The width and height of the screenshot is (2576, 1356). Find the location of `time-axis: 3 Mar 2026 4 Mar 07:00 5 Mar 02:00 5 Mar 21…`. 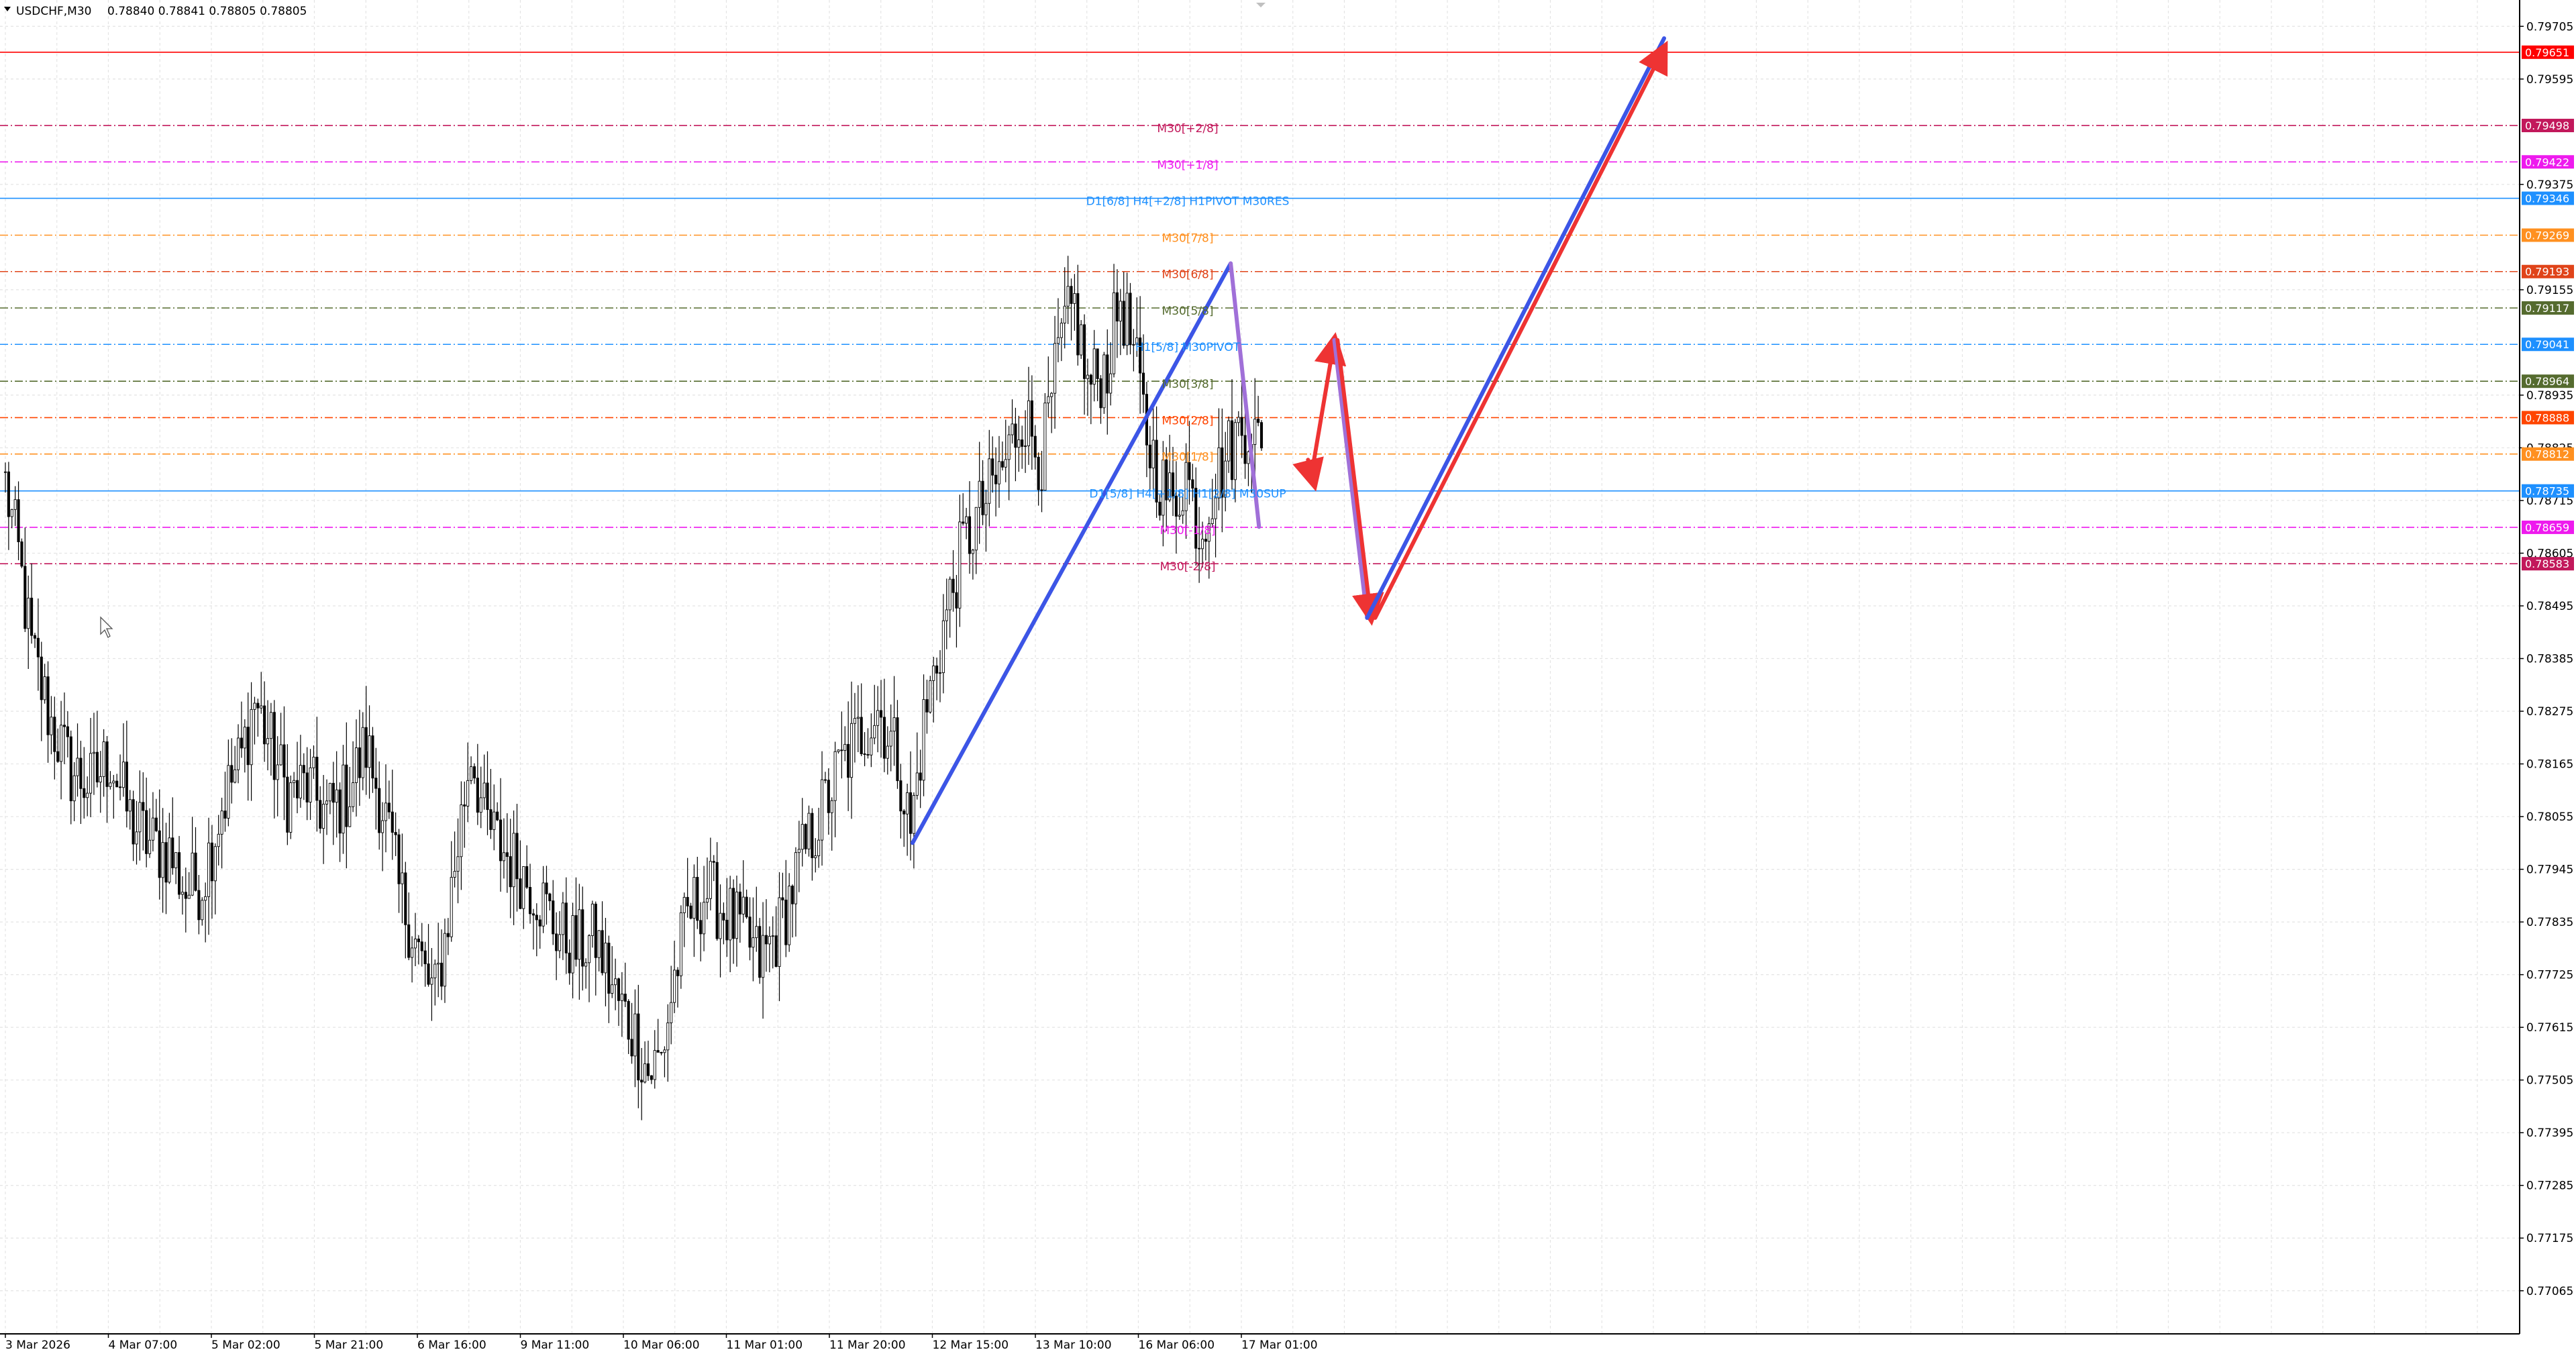

time-axis: 3 Mar 2026 4 Mar 07:00 5 Mar 02:00 5 Mar 21… is located at coordinates (661, 1343).